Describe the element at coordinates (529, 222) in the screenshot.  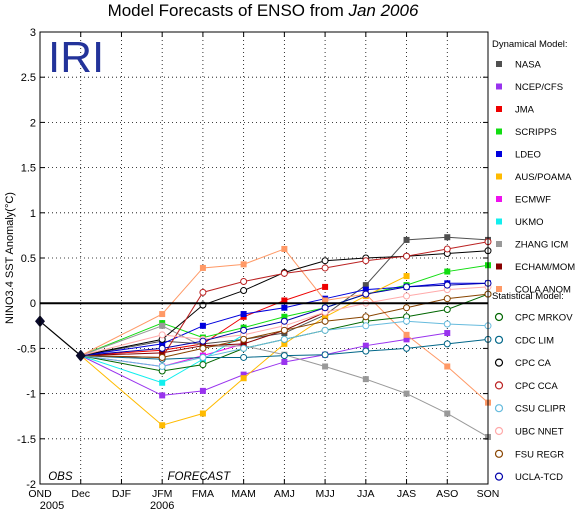
I see `legend-label: UKMO` at that location.